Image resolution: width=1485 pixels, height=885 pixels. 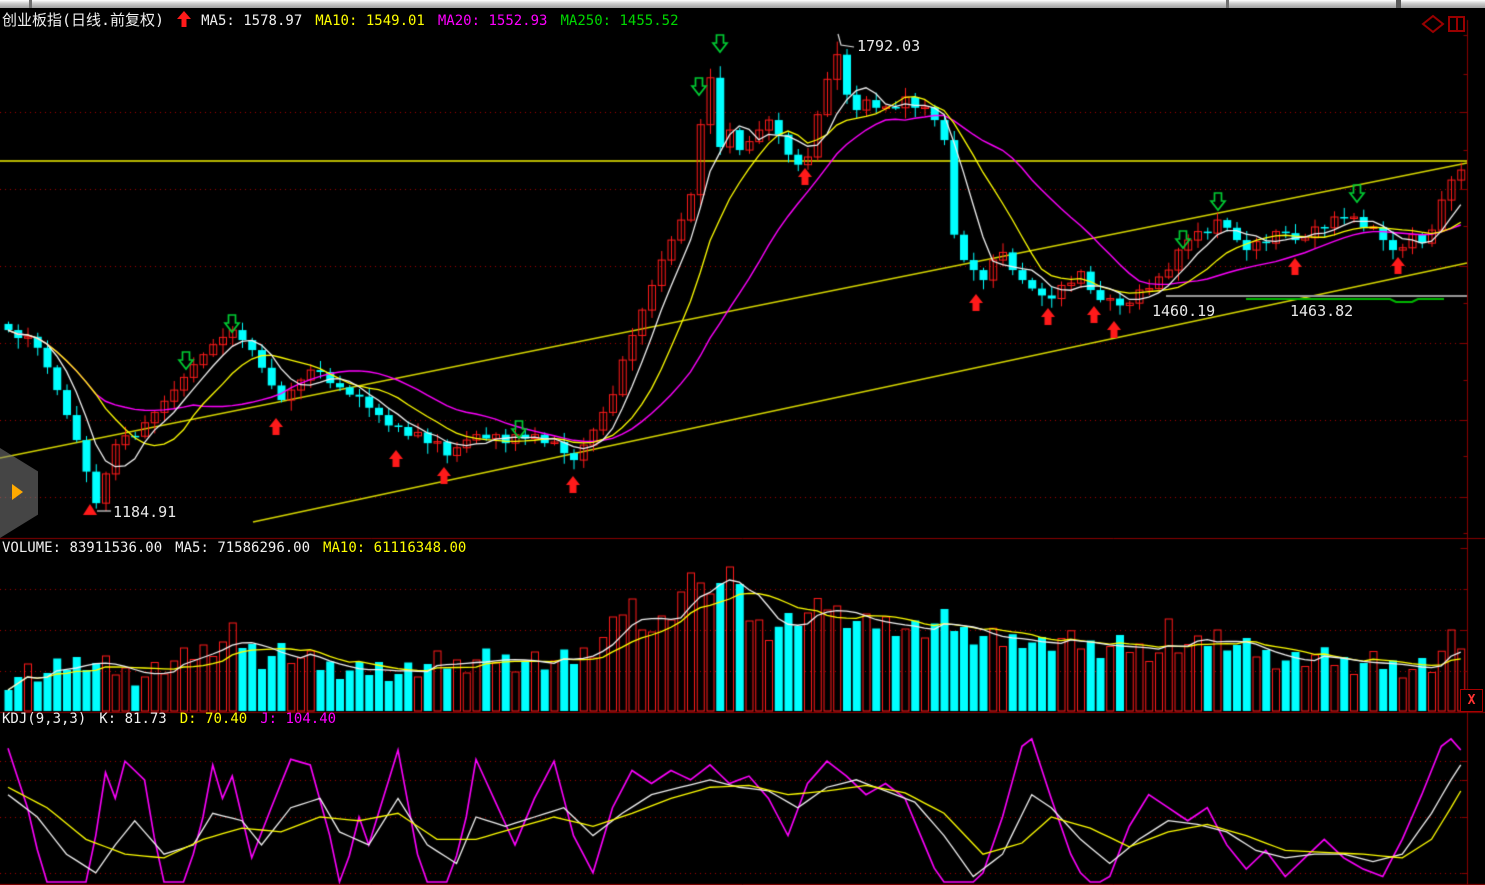 What do you see at coordinates (133, 719) in the screenshot?
I see `kdj-k-readout: K: 81.73` at bounding box center [133, 719].